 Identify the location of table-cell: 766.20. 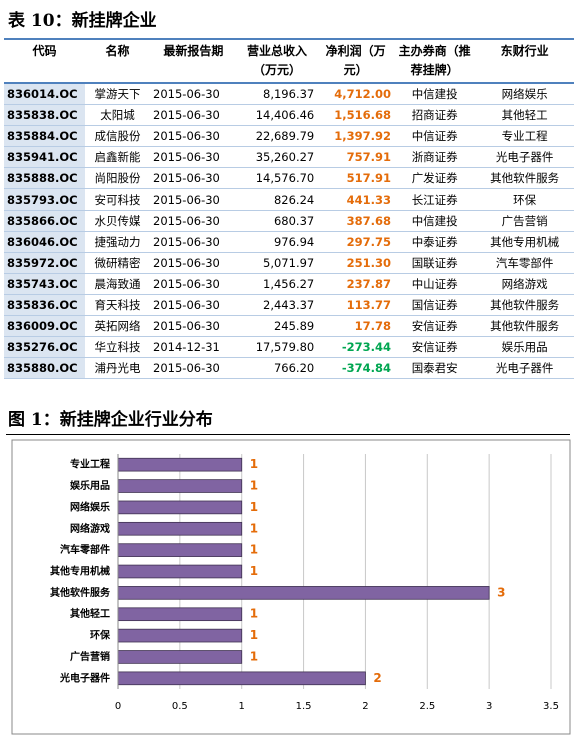
(277, 368).